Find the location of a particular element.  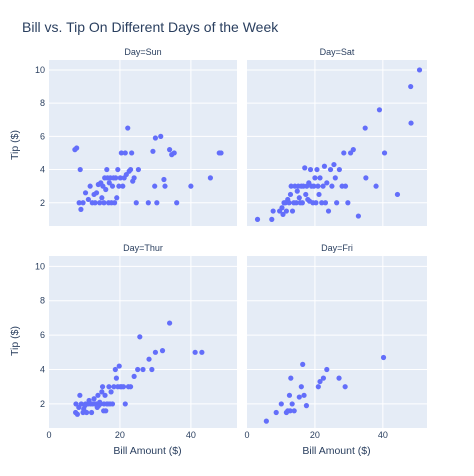

facet-title: Day=Sat is located at coordinates (337, 52).